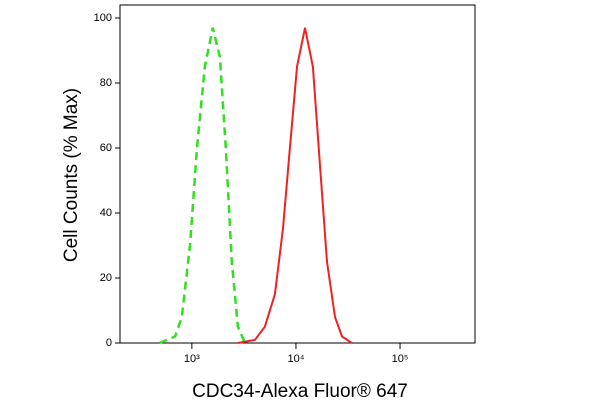 The width and height of the screenshot is (603, 411). I want to click on x-tick-label: 10⁴, so click(295, 359).